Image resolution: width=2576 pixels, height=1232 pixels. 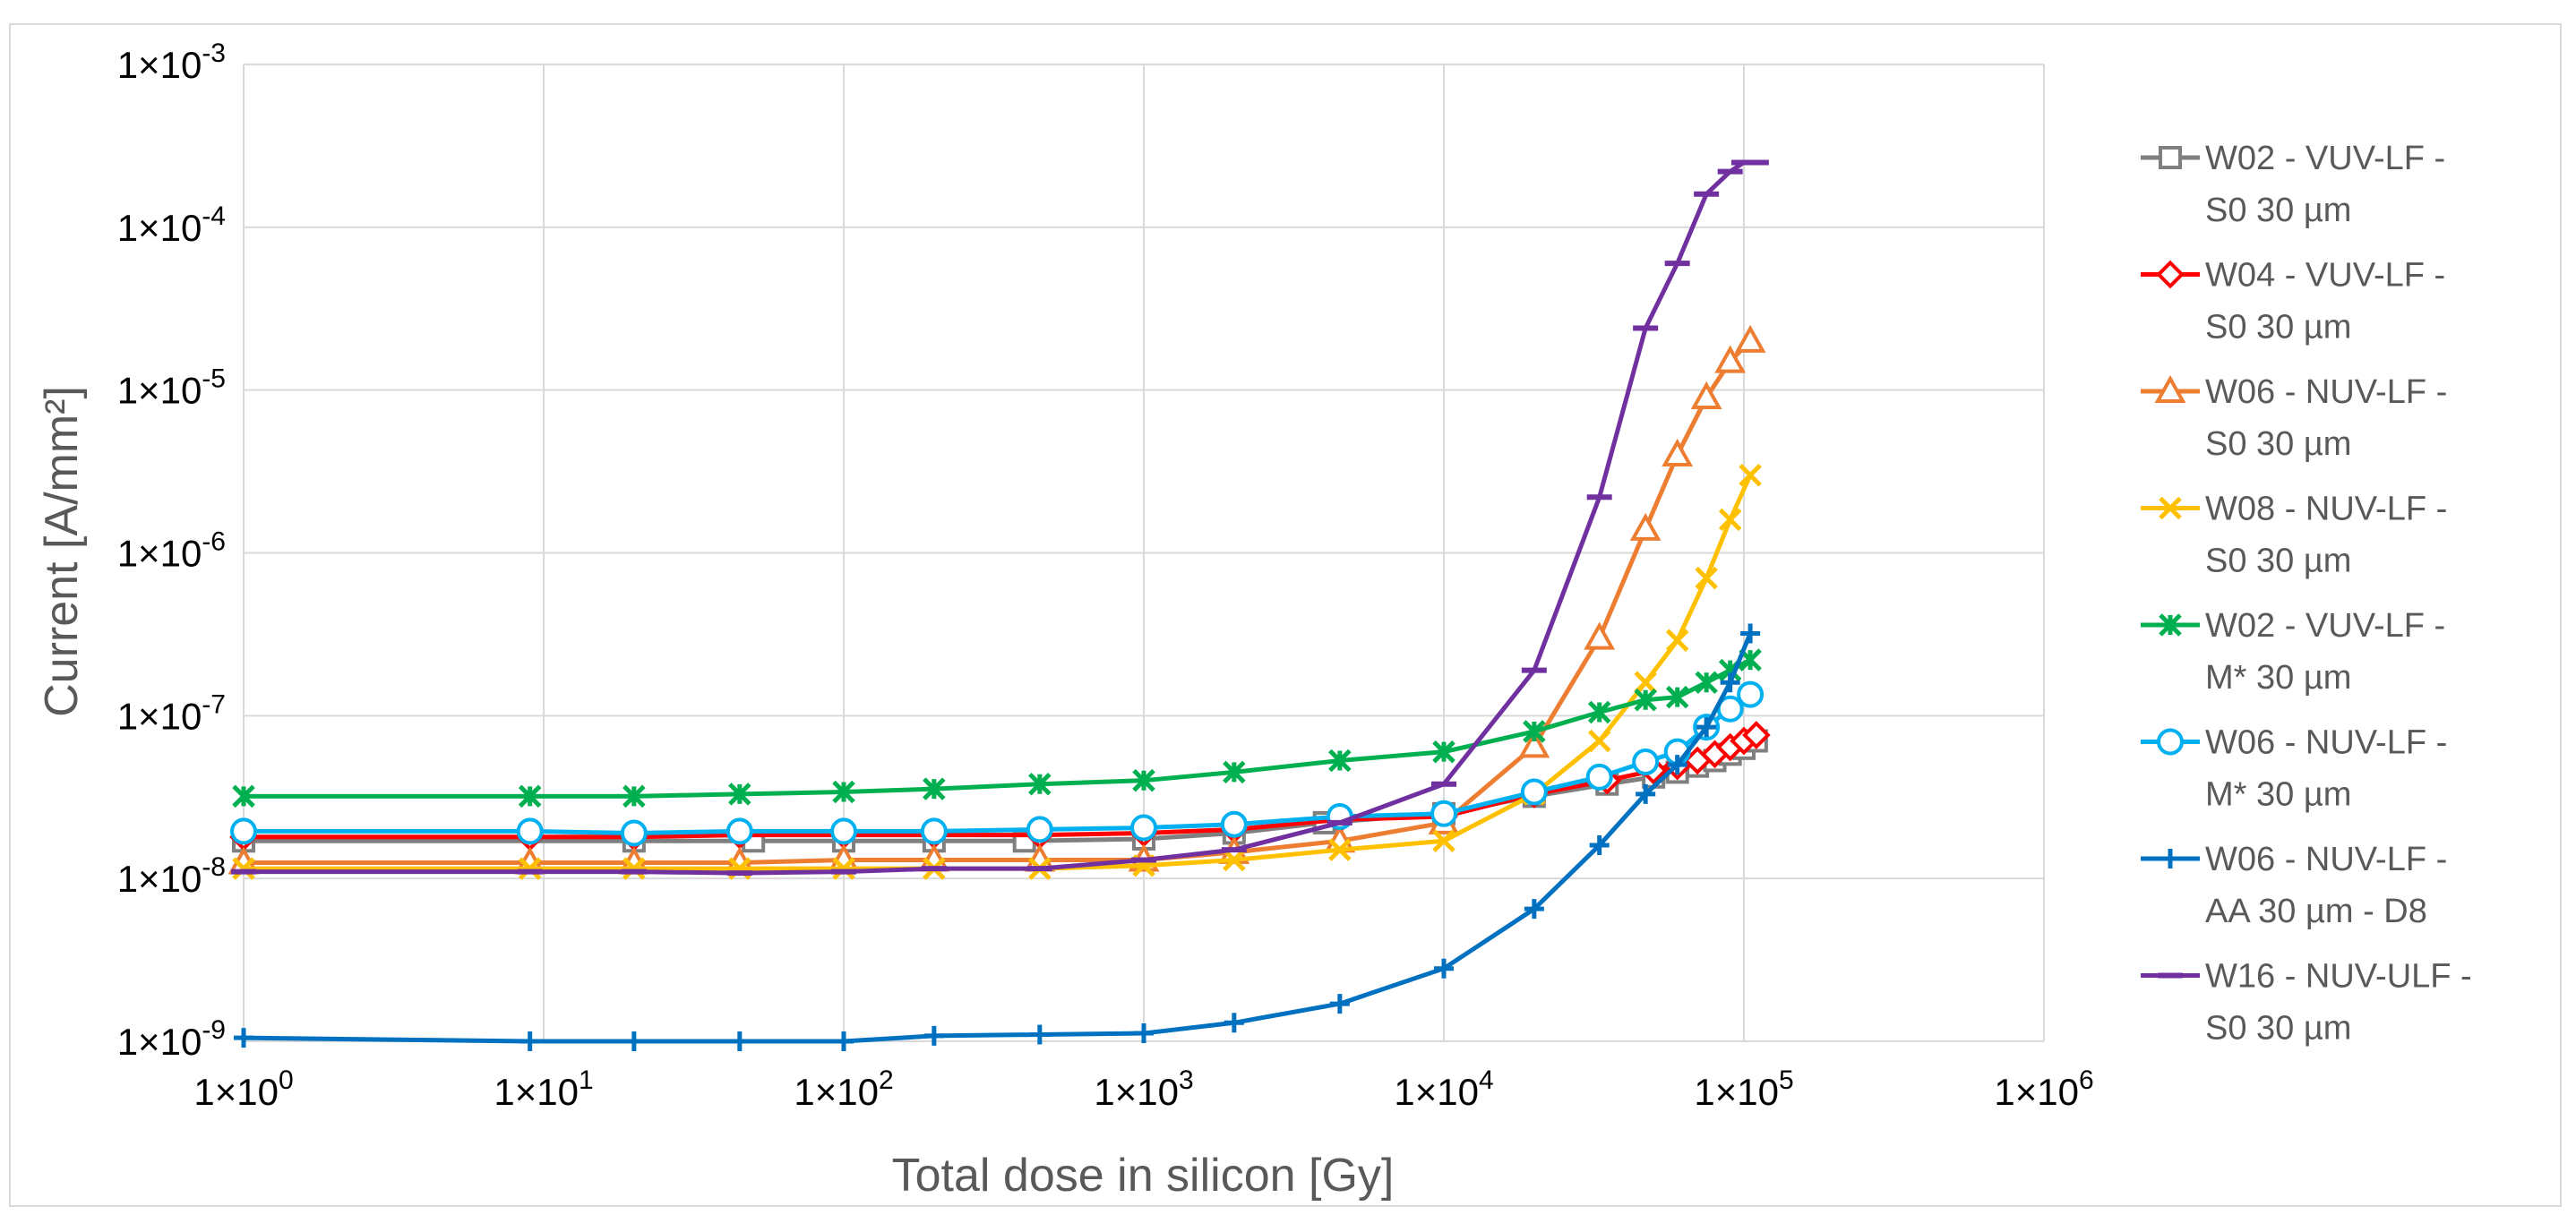 I want to click on y-tick-label: 1×10⁻⁵, so click(x=171, y=388).